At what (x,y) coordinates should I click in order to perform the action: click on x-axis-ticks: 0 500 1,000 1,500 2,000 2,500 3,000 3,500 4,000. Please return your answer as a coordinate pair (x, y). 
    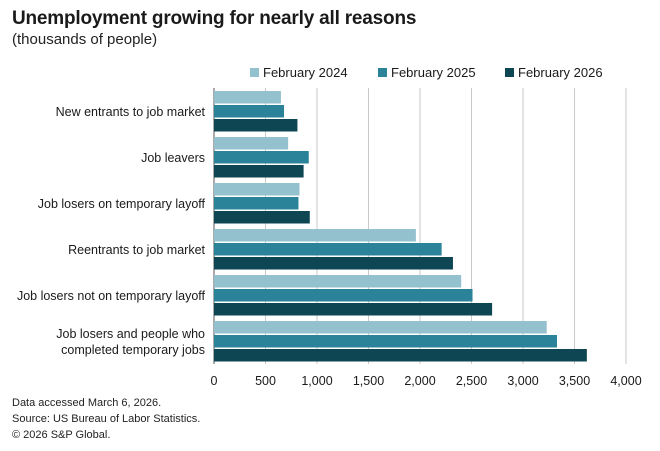
    Looking at the image, I should click on (426, 381).